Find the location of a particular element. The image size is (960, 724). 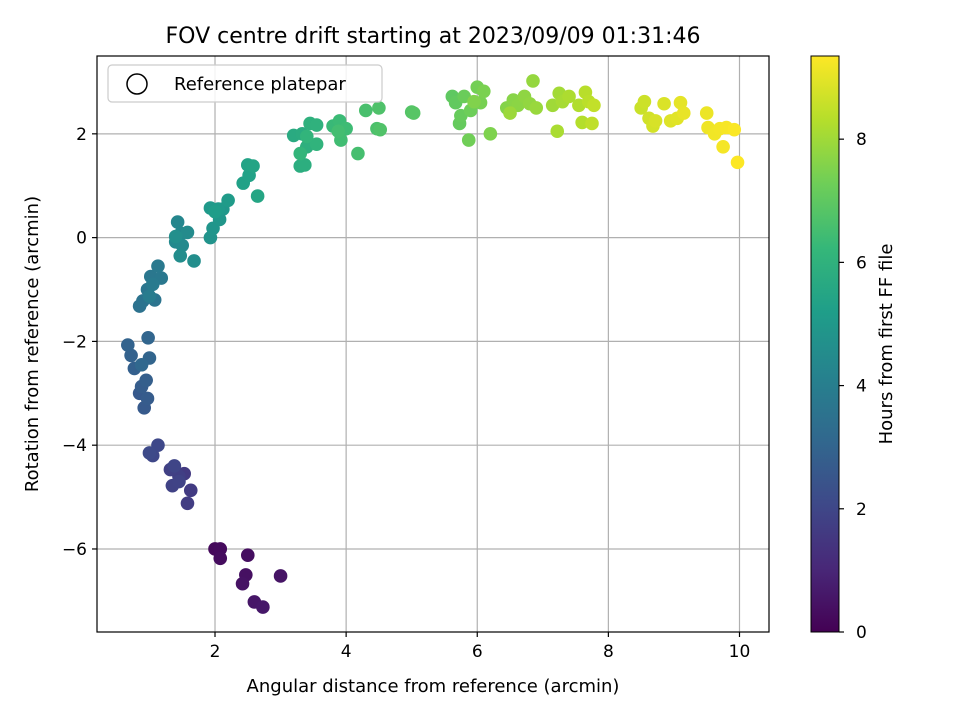

legend-label: Reference platepar is located at coordinates (260, 84).